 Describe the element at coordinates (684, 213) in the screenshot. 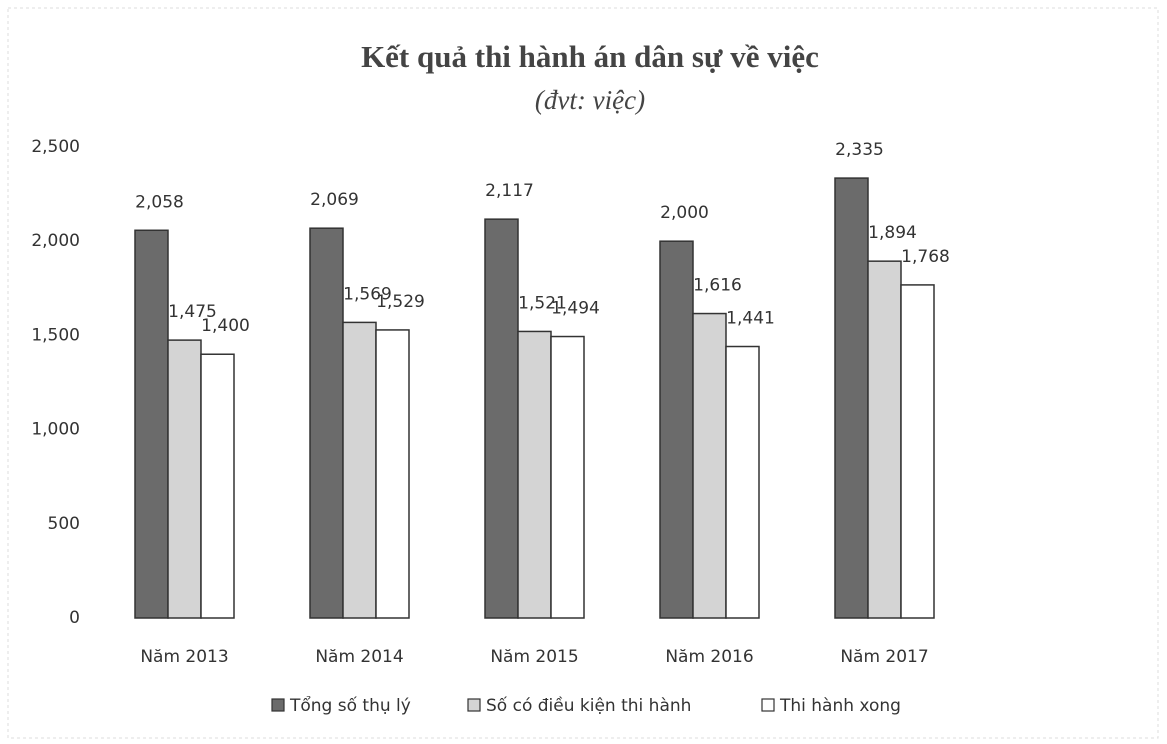

I see `data-label: 2,000` at that location.